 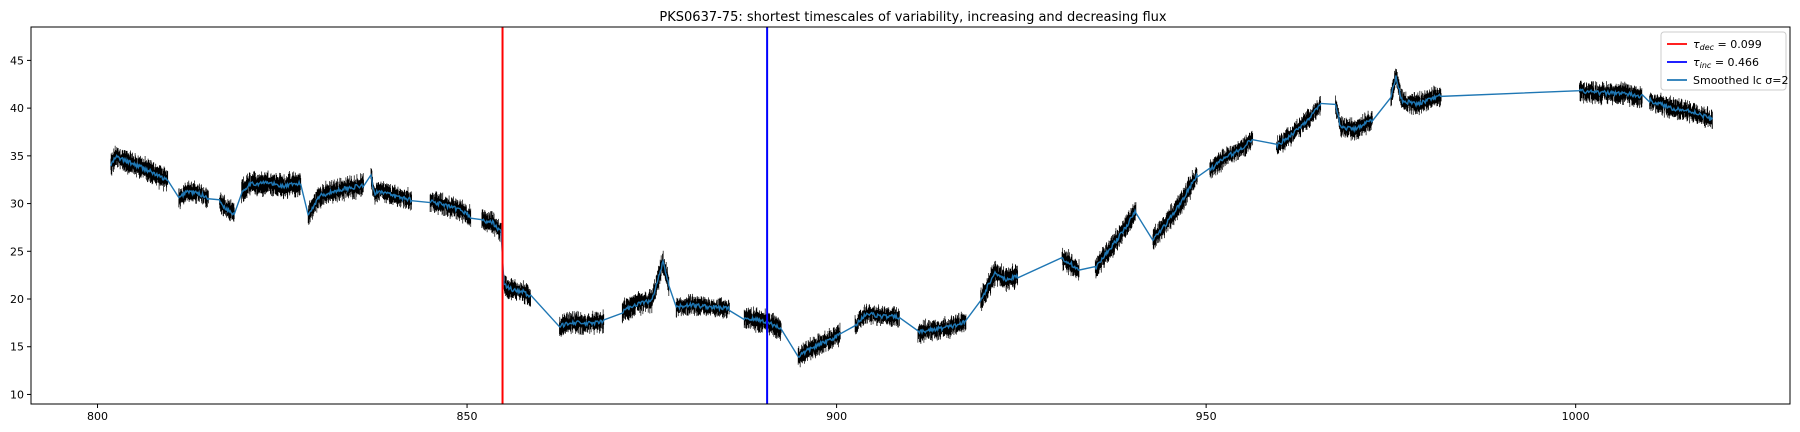 What do you see at coordinates (1727, 45) in the screenshot?
I see `legend-label-tau-dec: τdec = 0.099` at bounding box center [1727, 45].